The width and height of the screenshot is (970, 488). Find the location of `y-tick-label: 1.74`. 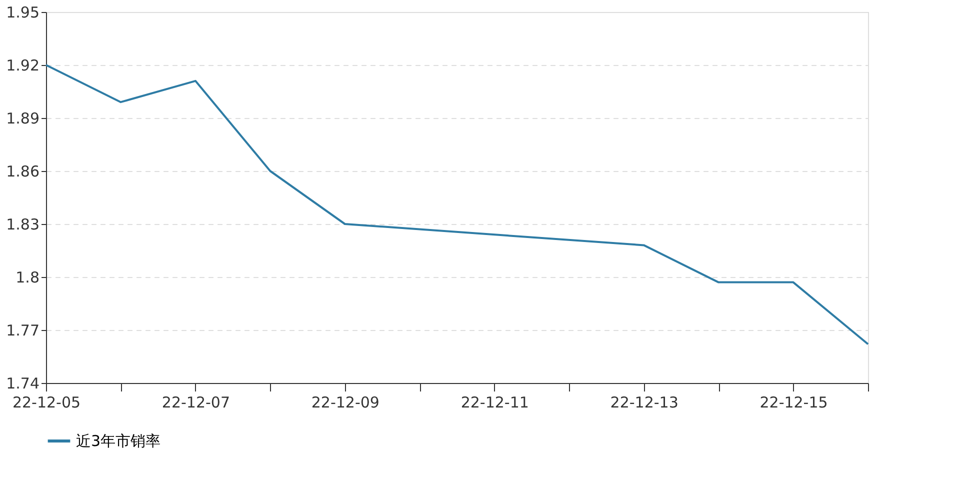

y-tick-label: 1.74 is located at coordinates (23, 383).